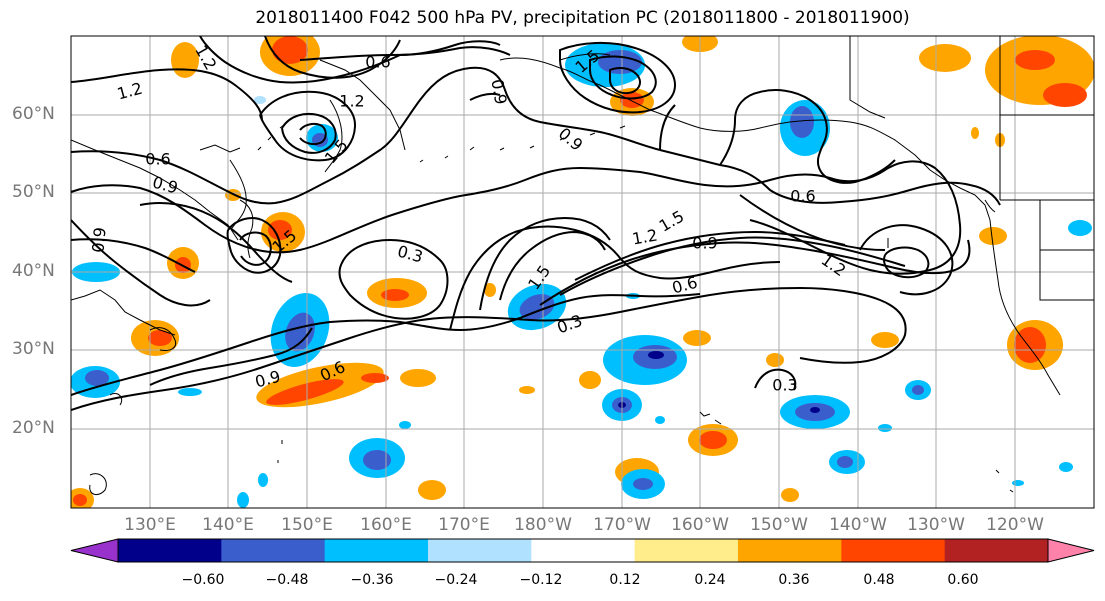 This screenshot has height=601, width=1105. Describe the element at coordinates (1071, 550) in the screenshot. I see `colorbar-extend-high` at that location.